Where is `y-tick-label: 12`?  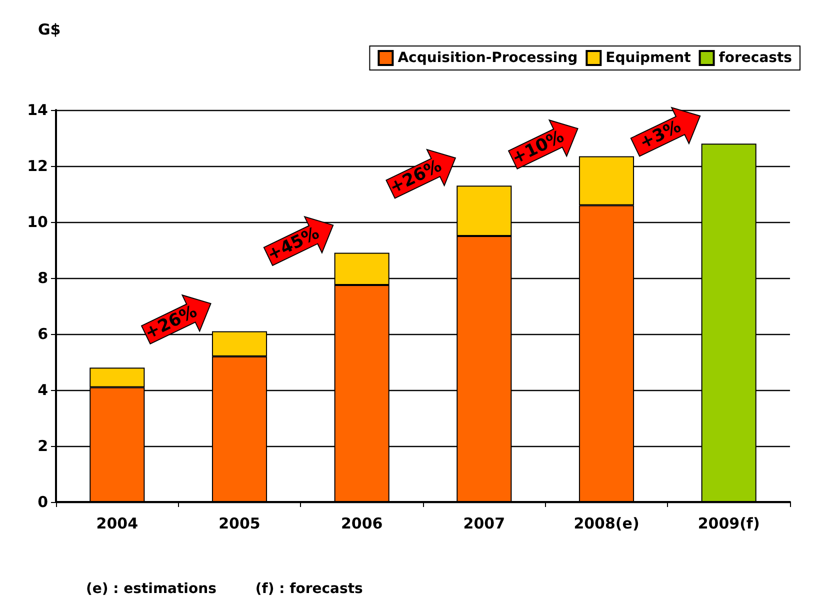
y-tick-label: 12 is located at coordinates (37, 166).